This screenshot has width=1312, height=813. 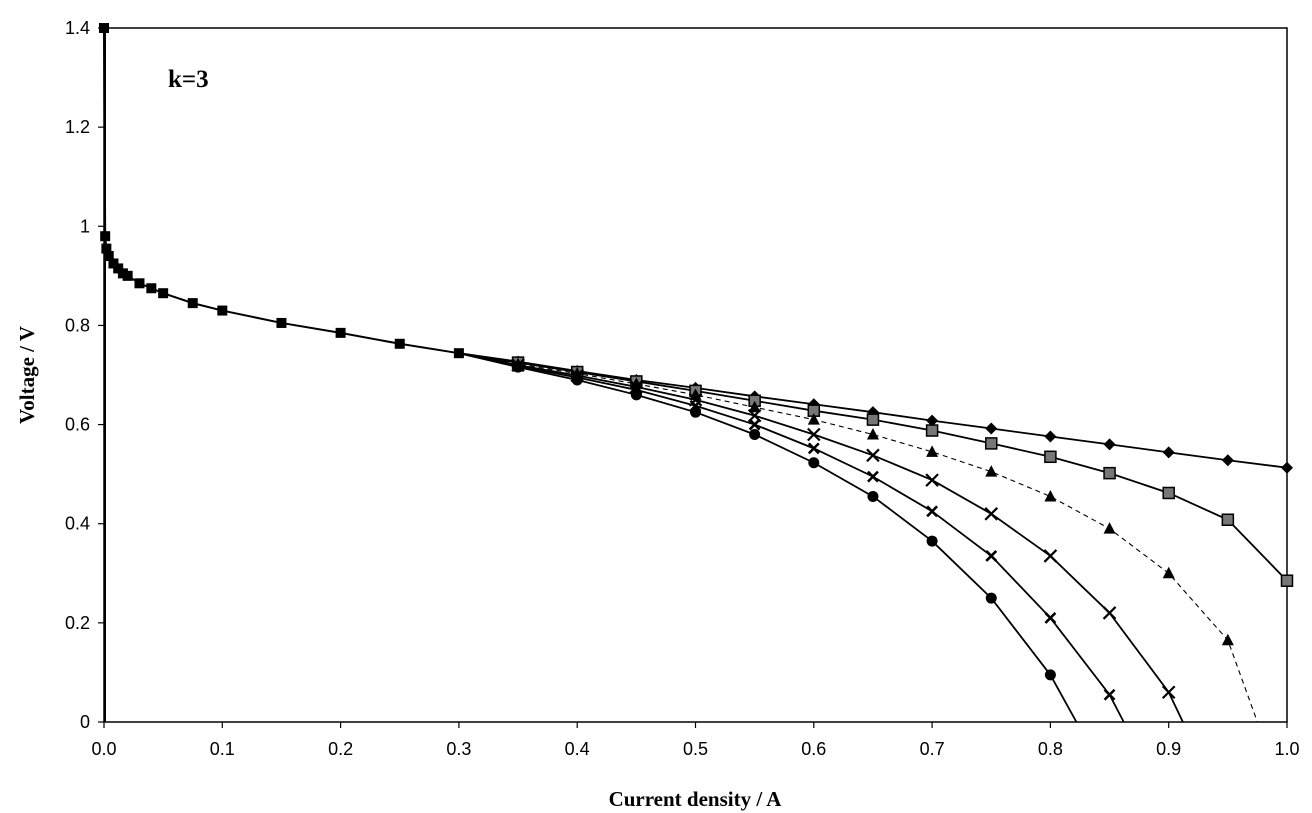 I want to click on annotation-k: k=3, so click(x=188, y=79).